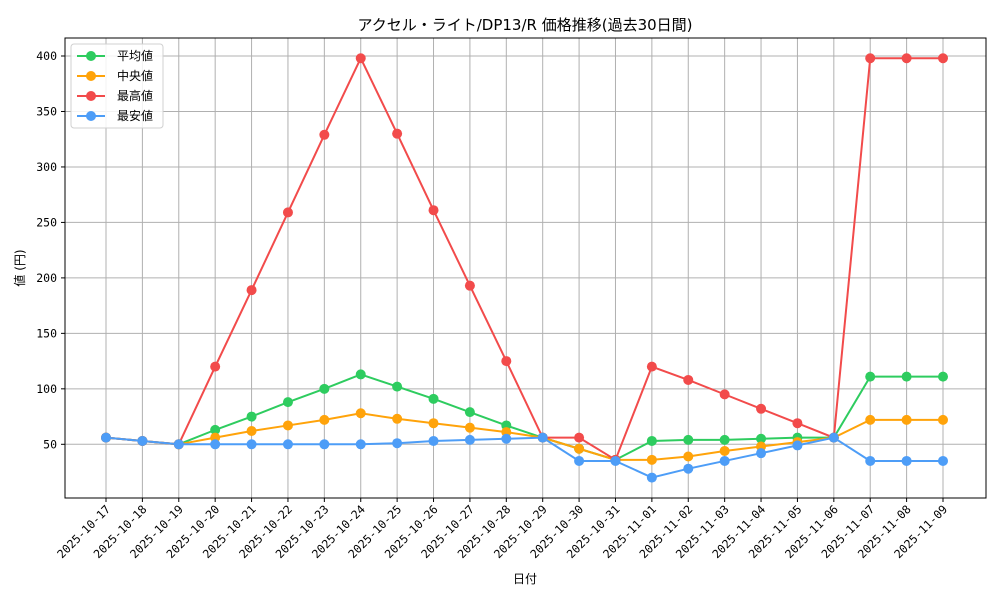 The image size is (1000, 600). I want to click on series-平均値, so click(524, 417).